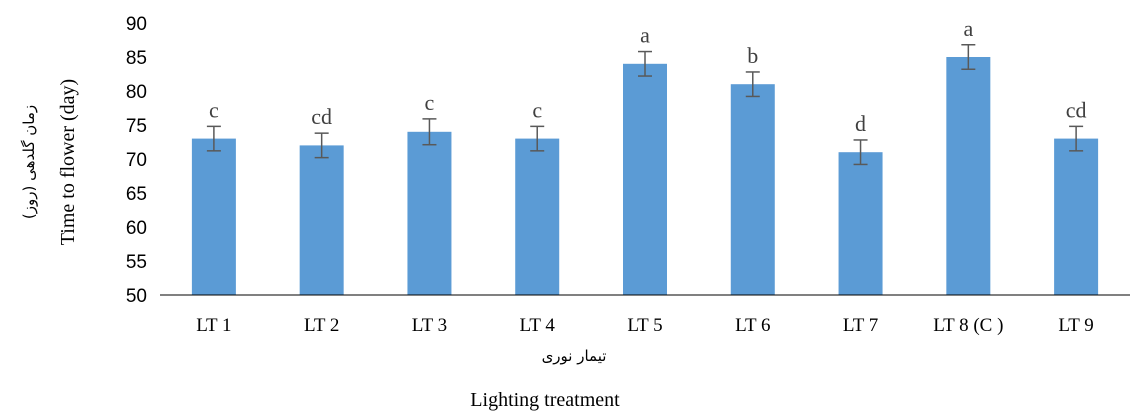 This screenshot has width=1139, height=417. What do you see at coordinates (429, 325) in the screenshot?
I see `x-tick-label: LT 3` at bounding box center [429, 325].